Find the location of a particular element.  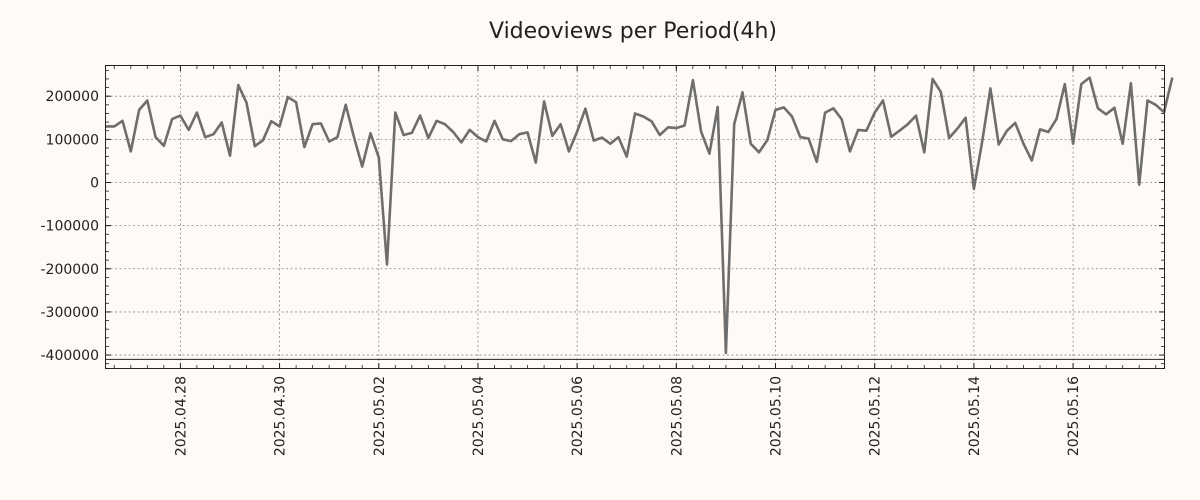

y-tick-label: 100000 is located at coordinates (72, 140).